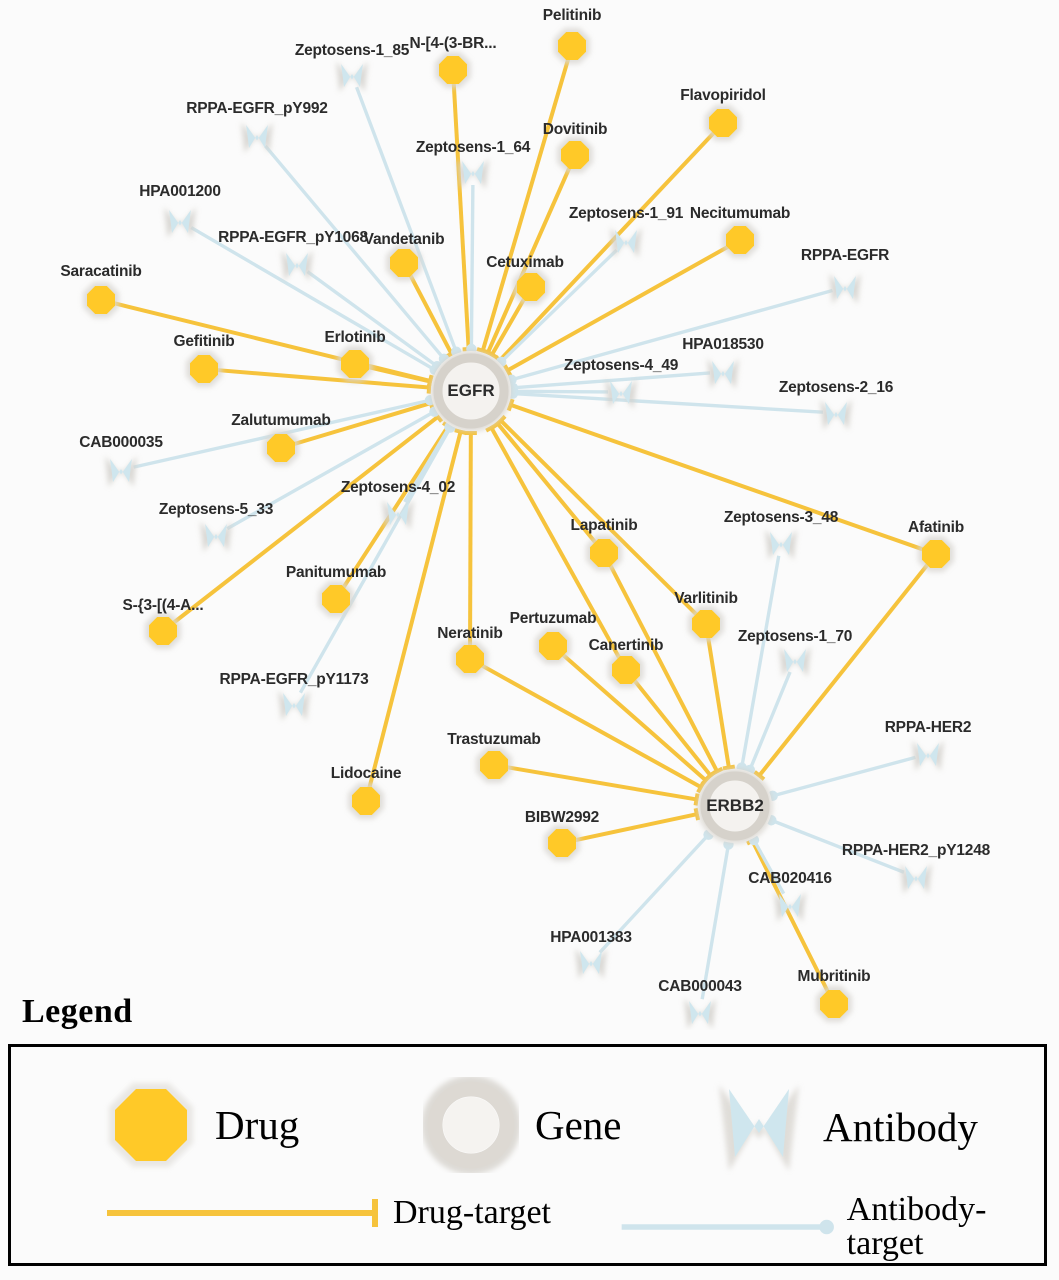 This screenshot has width=1059, height=1280. Describe the element at coordinates (727, 1227) in the screenshot. I see `antibody-target-edge-icon` at that location.